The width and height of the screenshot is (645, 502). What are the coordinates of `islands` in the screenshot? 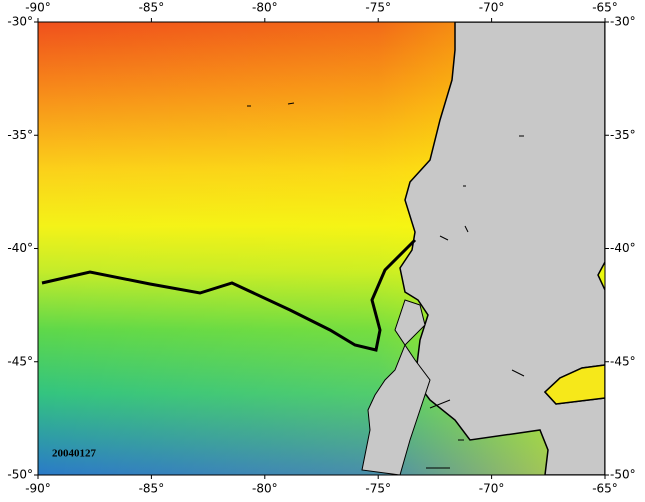 It's located at (396, 387).